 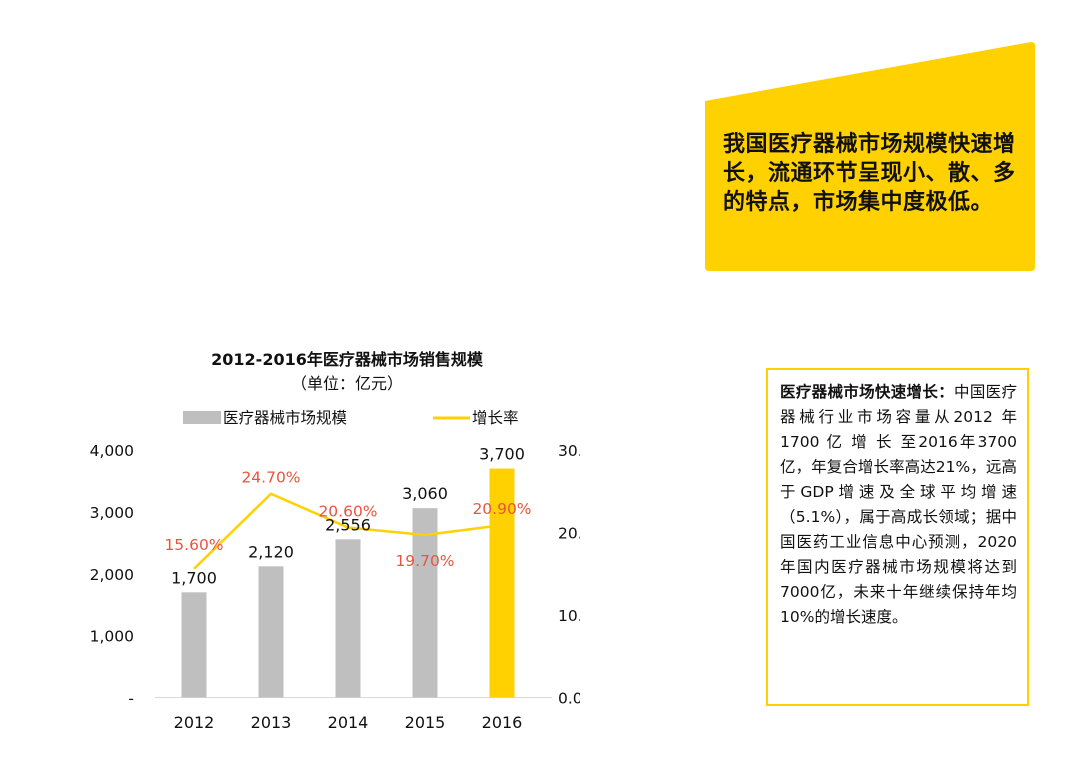 I want to click on legend-bar-swatch, so click(x=202, y=417).